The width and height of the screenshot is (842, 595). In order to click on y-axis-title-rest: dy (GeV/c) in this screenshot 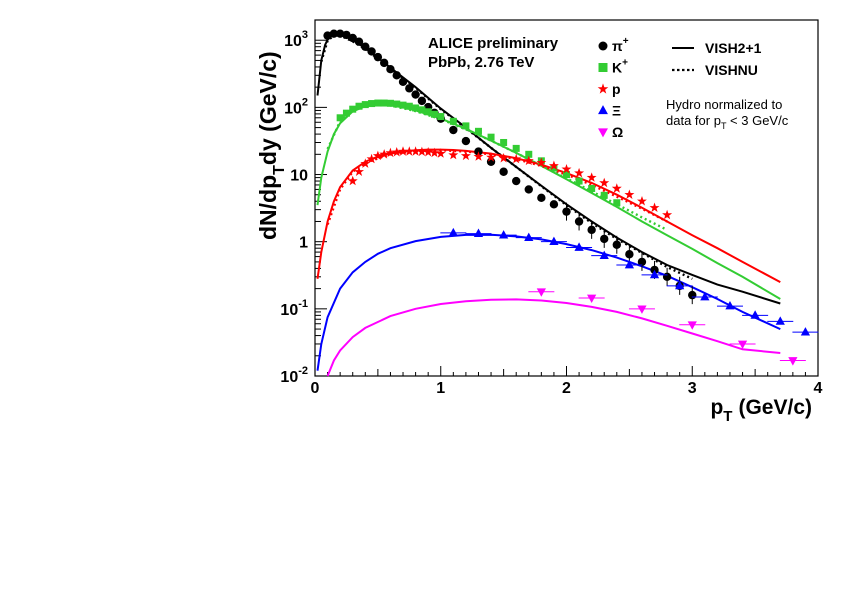, I will do `click(268, 108)`.